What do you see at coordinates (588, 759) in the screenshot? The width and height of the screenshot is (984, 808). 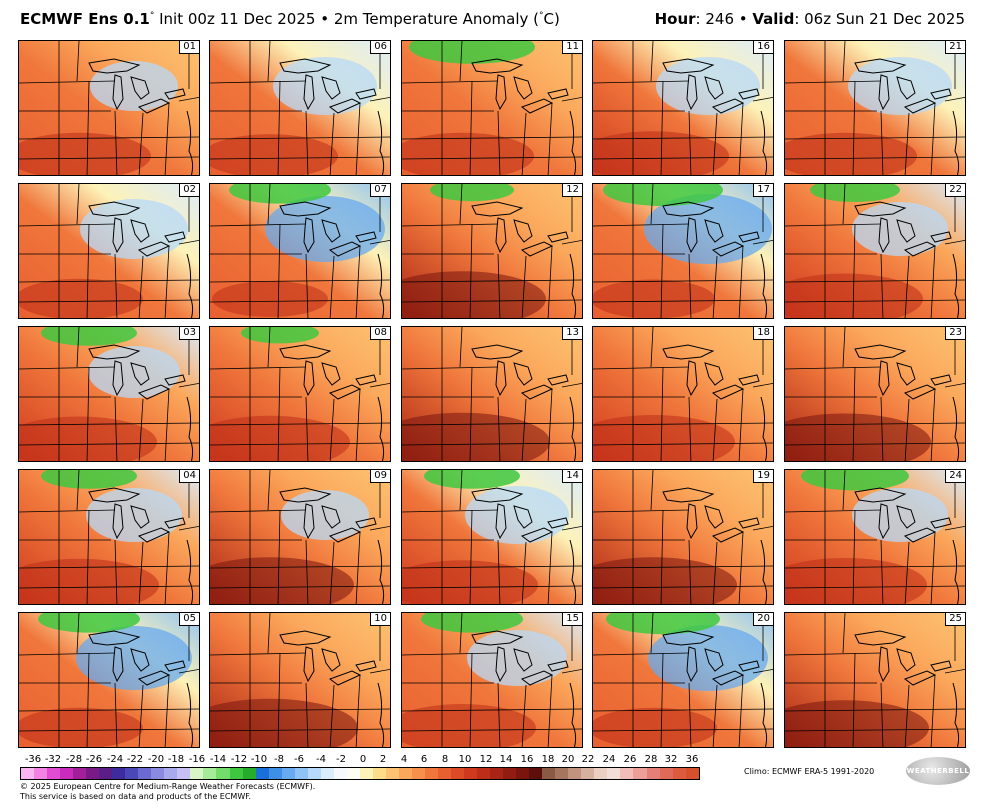 I see `colorbar-tick-label: 22` at bounding box center [588, 759].